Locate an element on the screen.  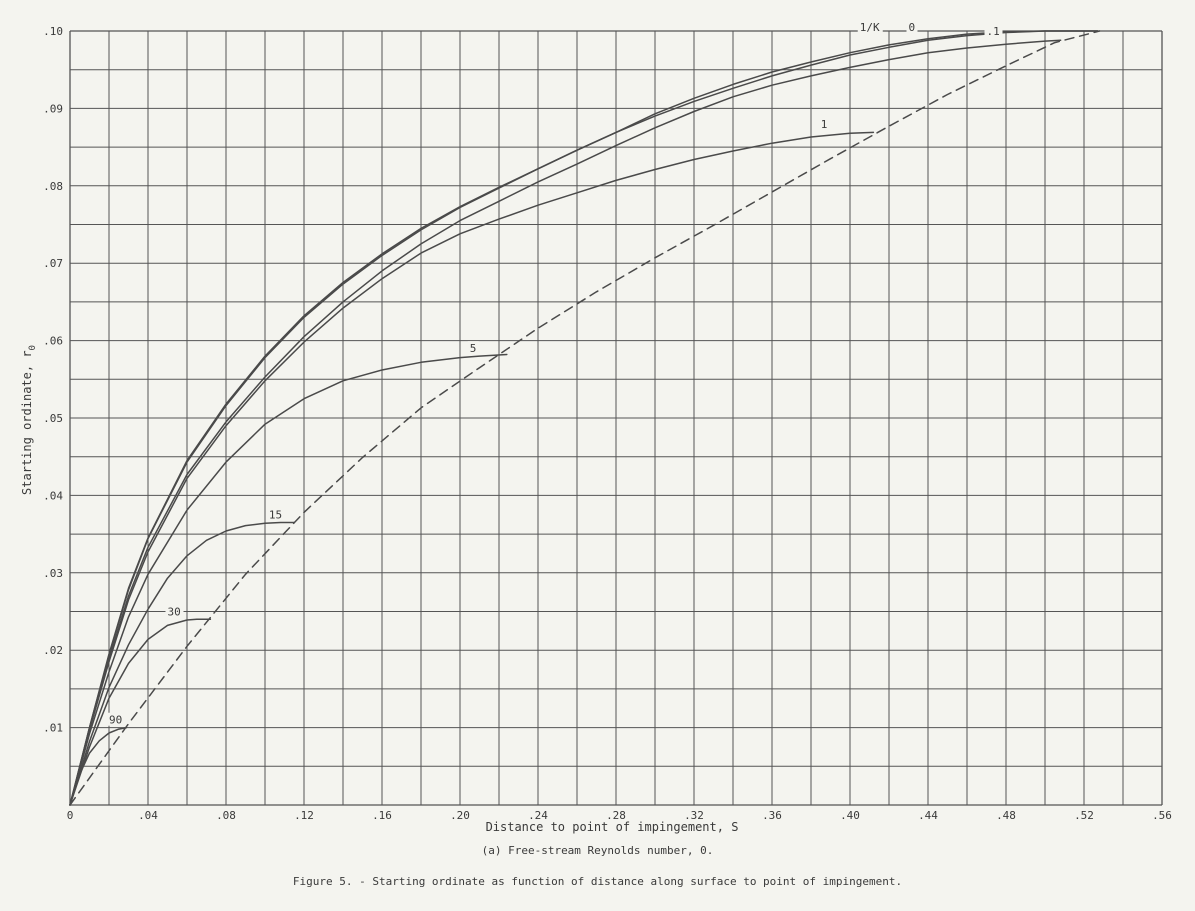
x-tick-label: .40 is located at coordinates (850, 815).